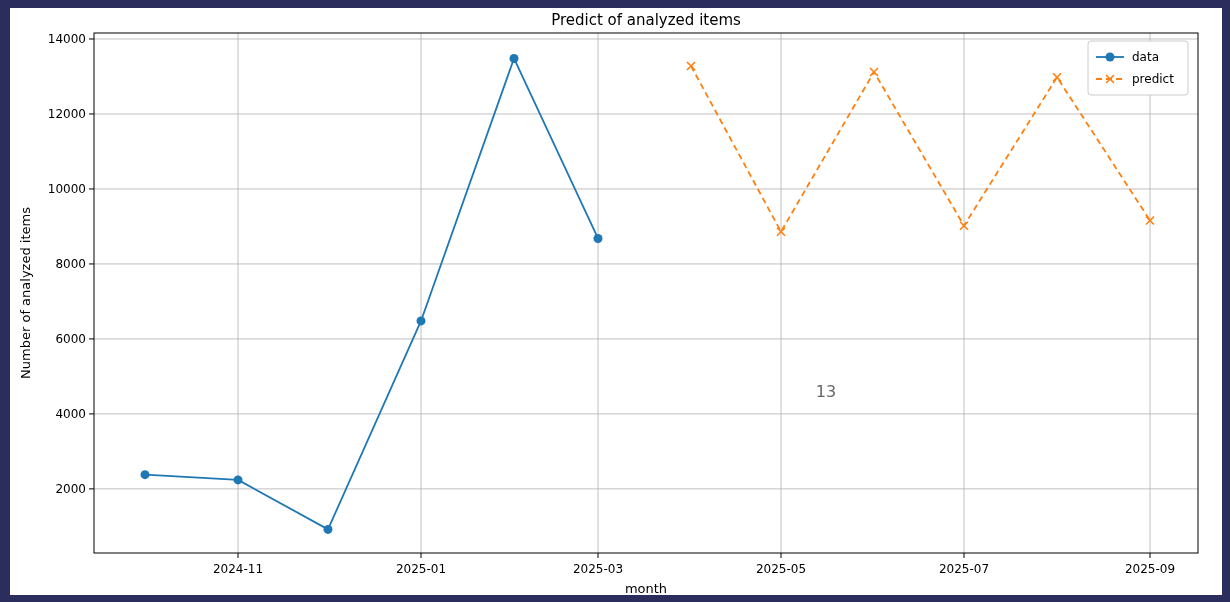 The width and height of the screenshot is (1230, 602). Describe the element at coordinates (1153, 79) in the screenshot. I see `legend-label: predict` at that location.